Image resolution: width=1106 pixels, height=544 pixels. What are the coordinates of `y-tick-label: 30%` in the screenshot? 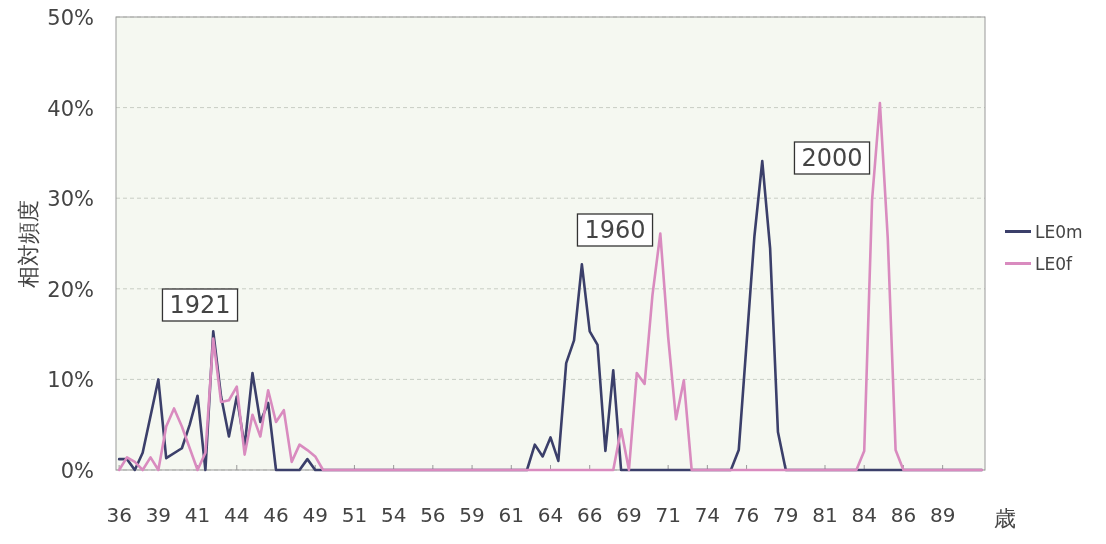 It's located at (70, 199).